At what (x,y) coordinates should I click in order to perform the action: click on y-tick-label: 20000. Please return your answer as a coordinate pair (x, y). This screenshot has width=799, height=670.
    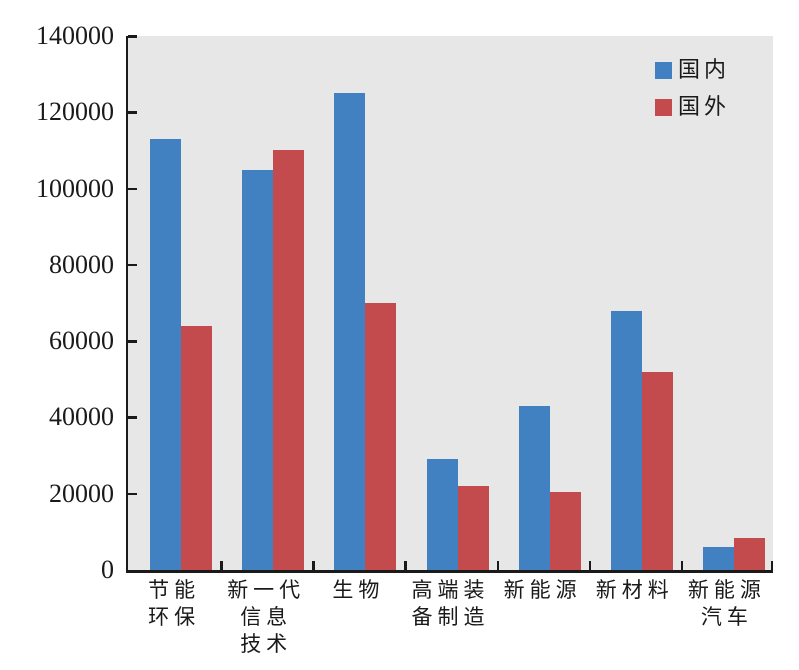
    Looking at the image, I should click on (81, 493).